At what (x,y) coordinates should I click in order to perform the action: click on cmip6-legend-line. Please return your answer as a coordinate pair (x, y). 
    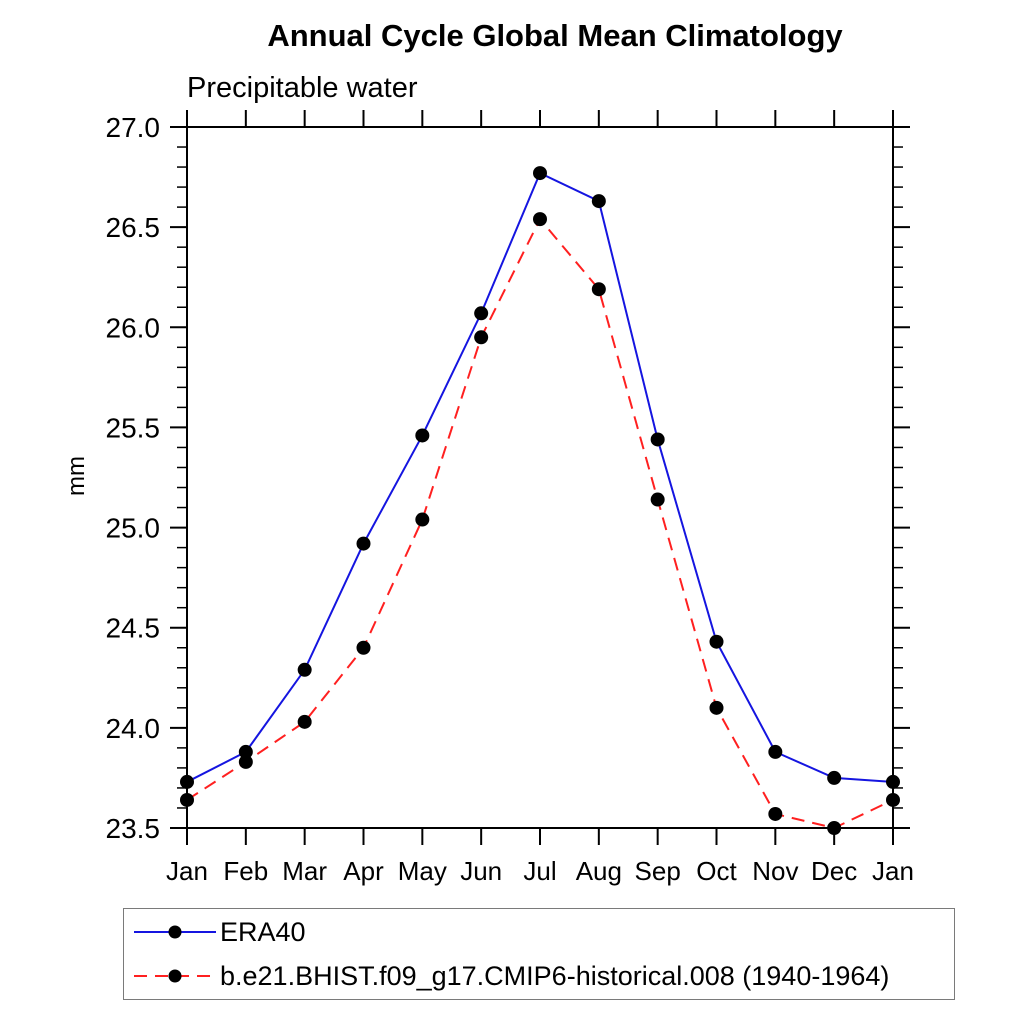
    Looking at the image, I should click on (175, 976).